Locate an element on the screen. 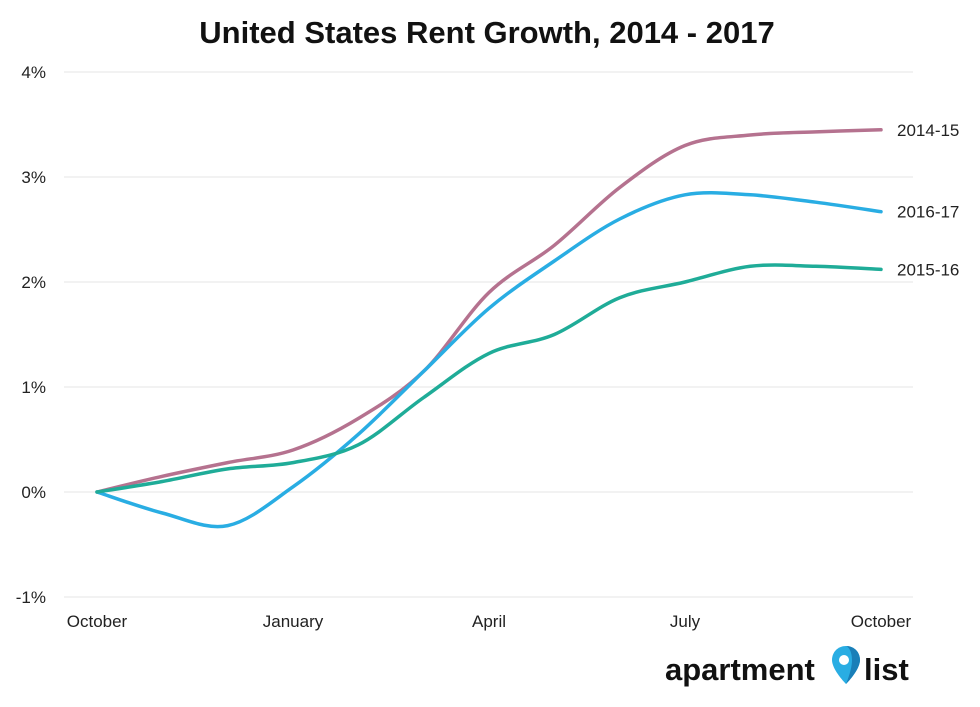 This screenshot has width=980, height=707. series-label: 2014-15 is located at coordinates (928, 130).